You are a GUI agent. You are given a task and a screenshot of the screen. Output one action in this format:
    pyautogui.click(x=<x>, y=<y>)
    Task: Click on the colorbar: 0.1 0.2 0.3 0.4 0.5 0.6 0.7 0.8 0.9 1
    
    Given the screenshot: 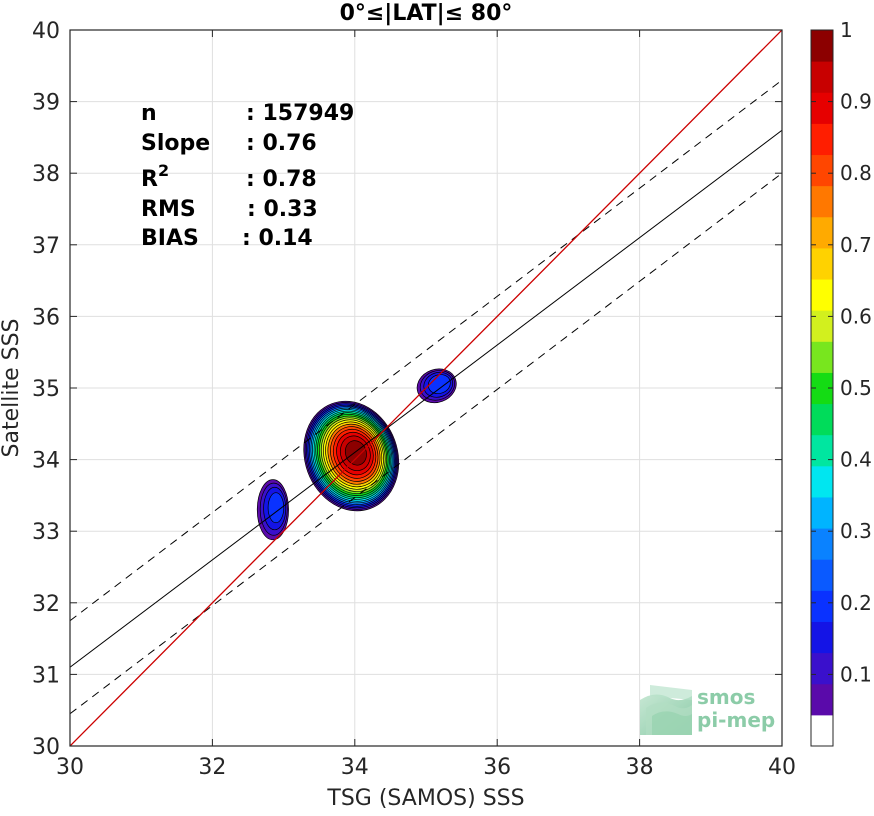 What is the action you would take?
    pyautogui.click(x=841, y=382)
    